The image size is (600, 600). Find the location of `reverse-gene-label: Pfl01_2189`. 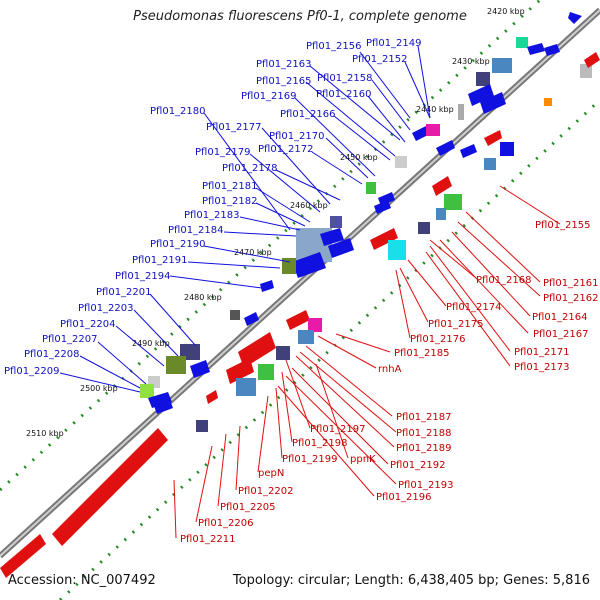

reverse-gene-label: Pfl01_2189 is located at coordinates (424, 448).